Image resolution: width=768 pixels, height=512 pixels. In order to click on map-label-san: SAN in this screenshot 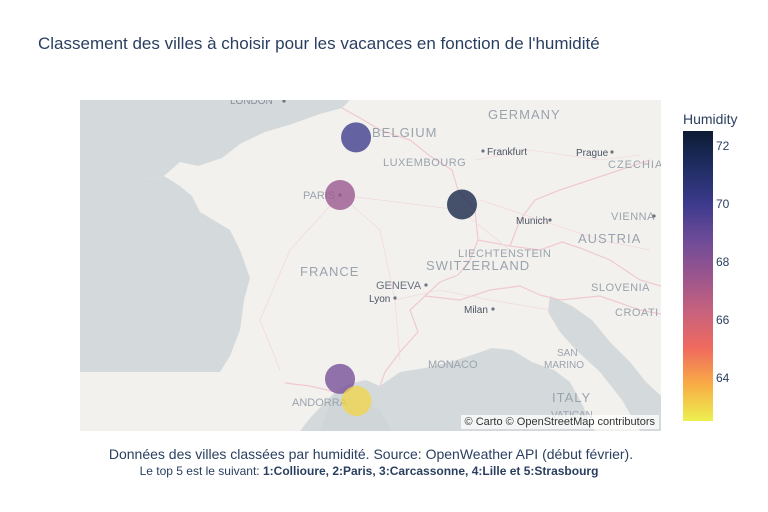, I will do `click(567, 353)`.